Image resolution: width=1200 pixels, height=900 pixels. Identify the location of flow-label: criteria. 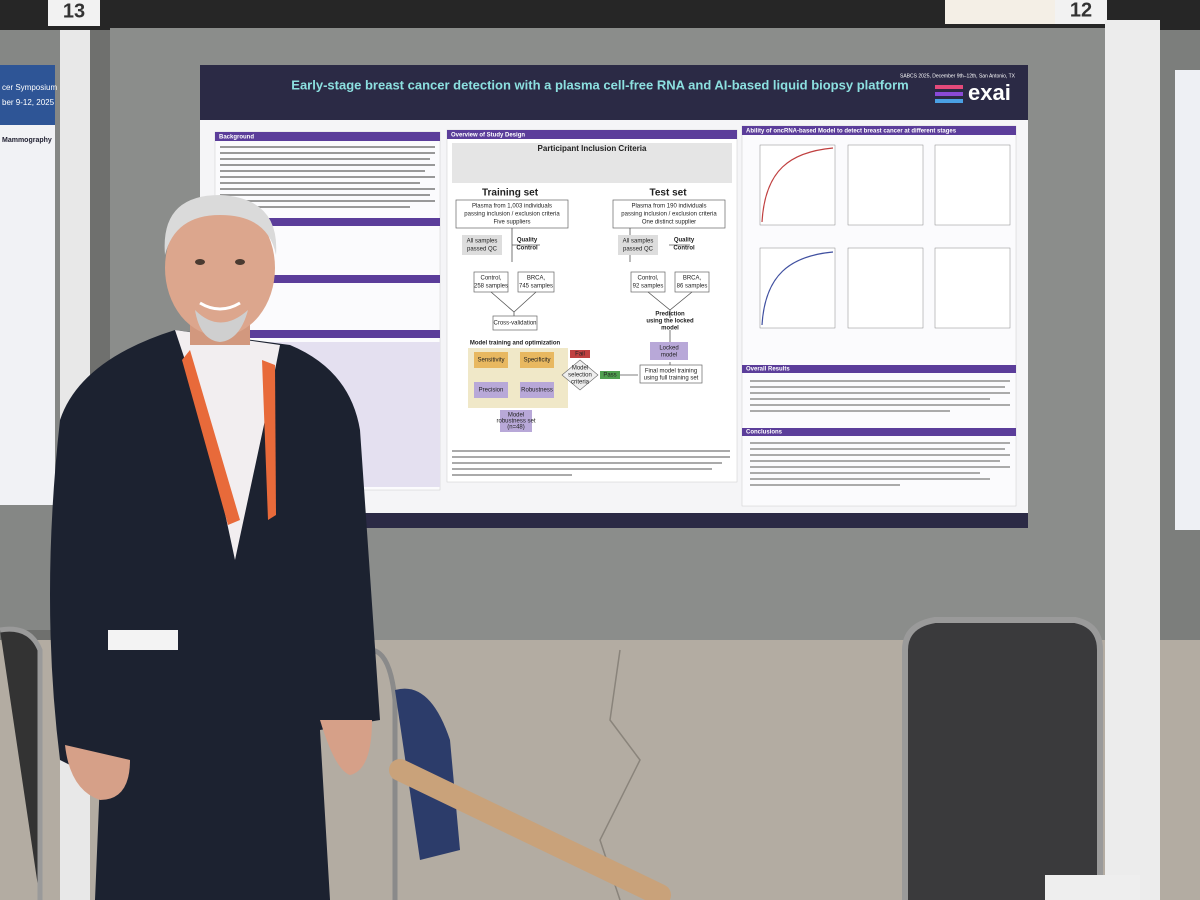
(580, 383).